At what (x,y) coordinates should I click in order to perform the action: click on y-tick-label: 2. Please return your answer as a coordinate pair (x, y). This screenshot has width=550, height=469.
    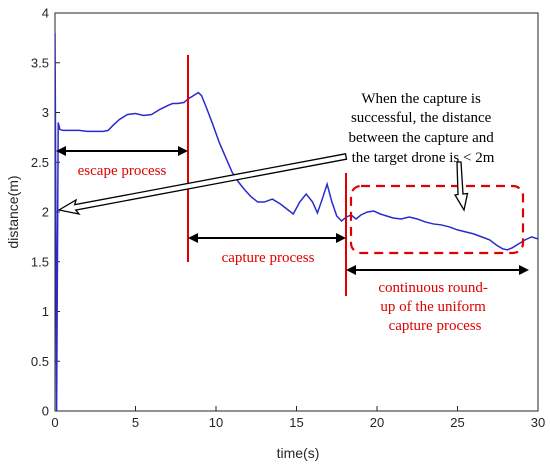
    Looking at the image, I should click on (45, 212).